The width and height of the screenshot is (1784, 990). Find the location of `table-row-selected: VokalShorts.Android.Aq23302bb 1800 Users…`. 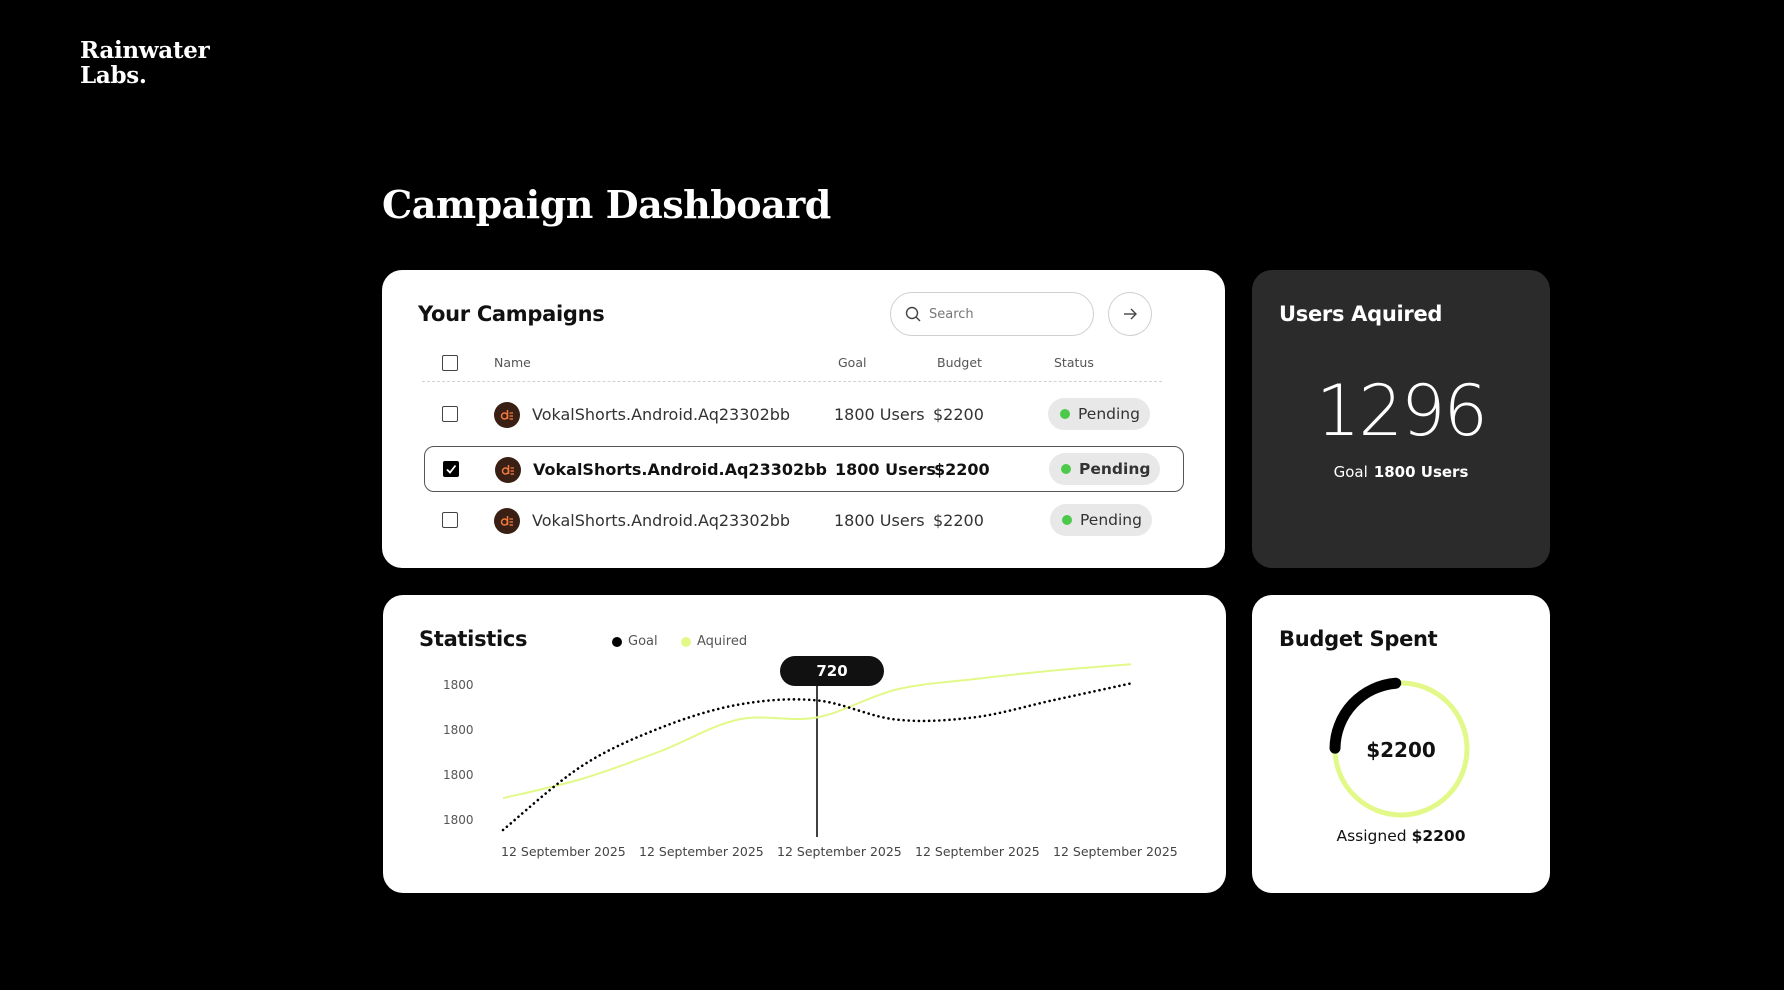

table-row-selected: VokalShorts.Android.Aq23302bb 1800 Users… is located at coordinates (804, 469).